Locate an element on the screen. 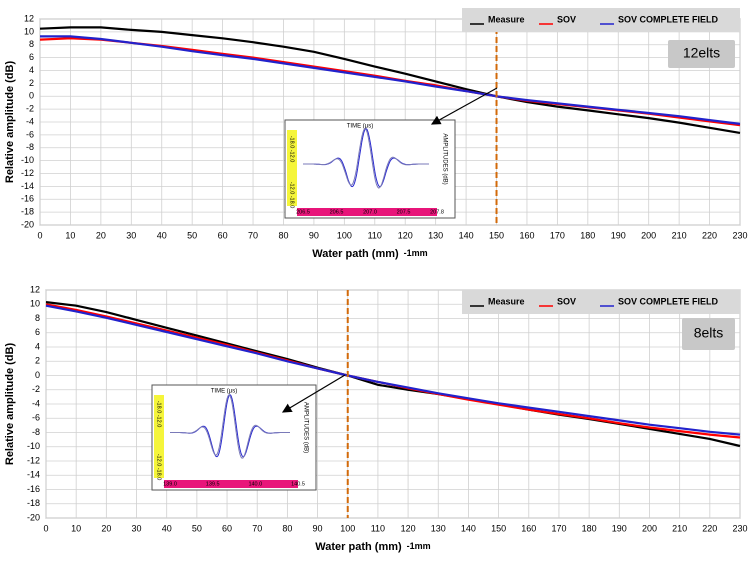 Image resolution: width=750 pixels, height=566 pixels. annotation: 8elts is located at coordinates (709, 333).